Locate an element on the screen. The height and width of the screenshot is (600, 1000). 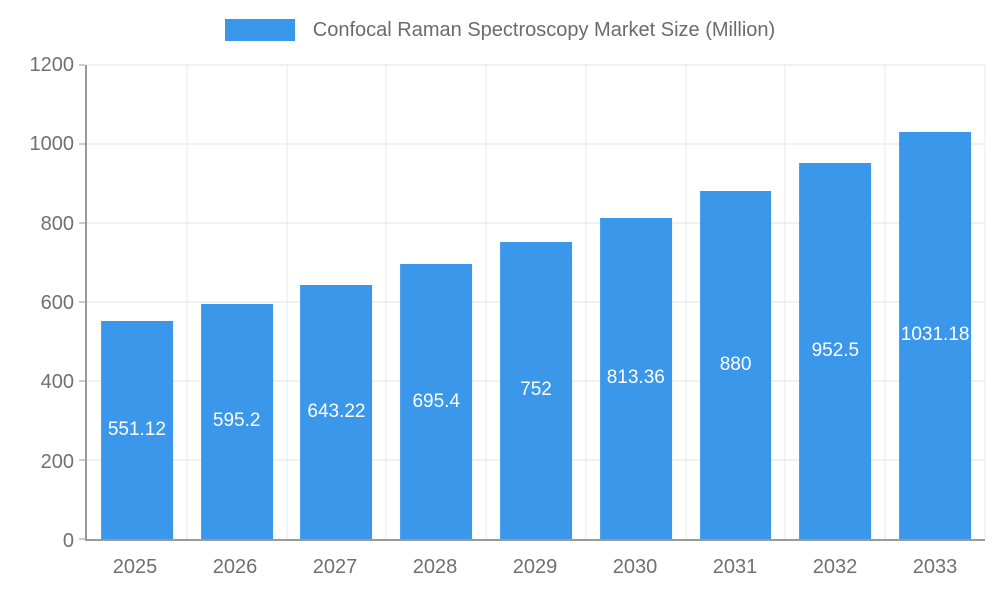
x-axis-label: 2025 is located at coordinates (135, 567).